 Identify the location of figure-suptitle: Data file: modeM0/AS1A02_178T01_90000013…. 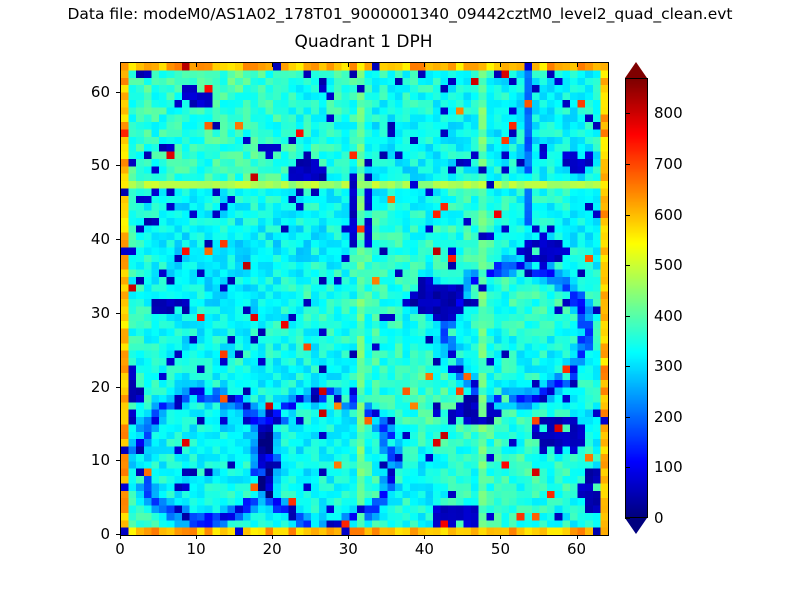
(400, 14).